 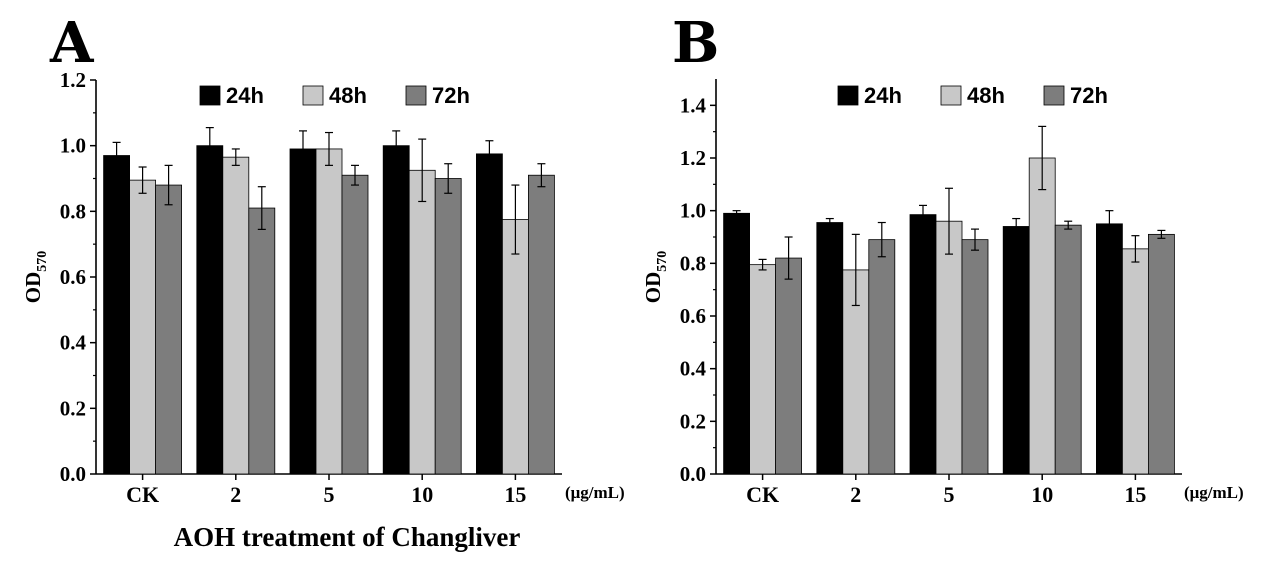 What do you see at coordinates (1054, 95) in the screenshot?
I see `legend-swatch-b-72h` at bounding box center [1054, 95].